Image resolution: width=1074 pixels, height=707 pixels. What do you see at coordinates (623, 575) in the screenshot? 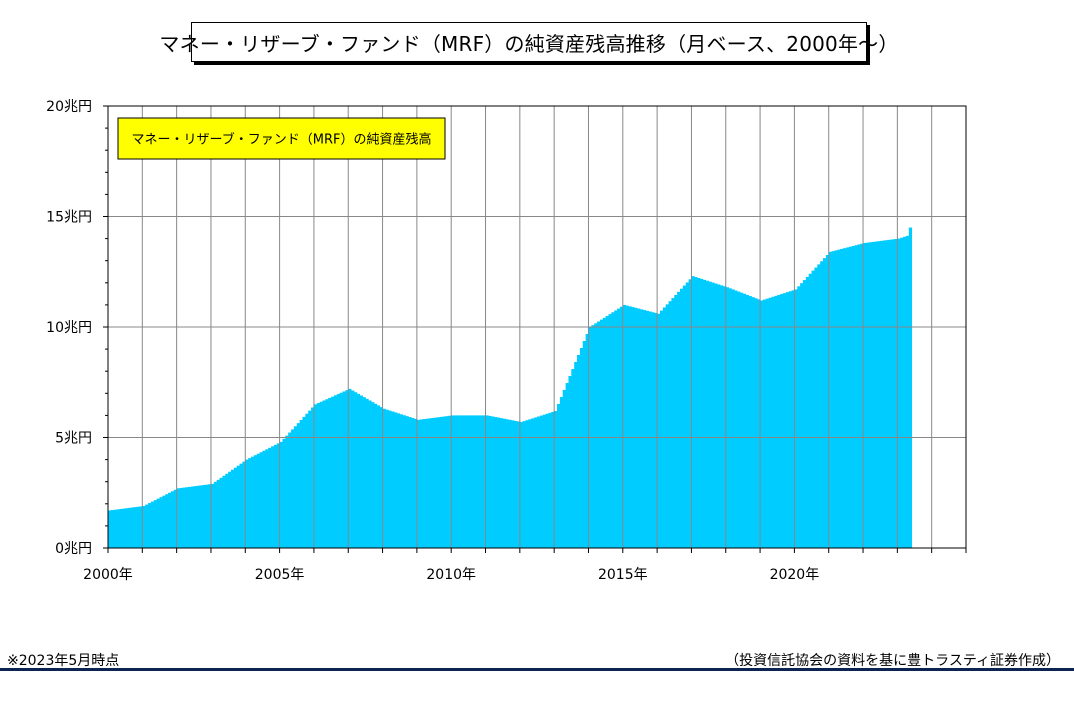
I see `x-tick-label: 2015年` at bounding box center [623, 575].